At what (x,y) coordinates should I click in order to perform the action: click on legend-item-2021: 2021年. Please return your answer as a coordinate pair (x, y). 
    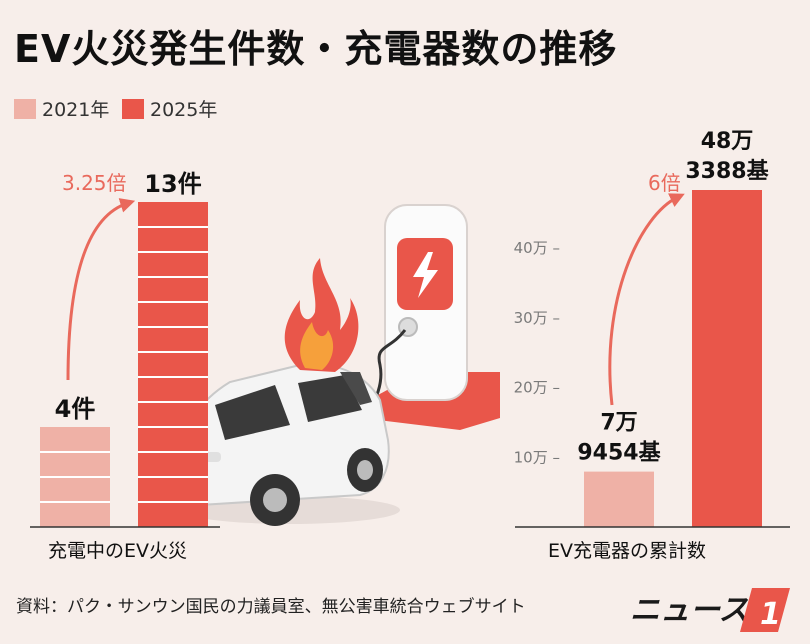
    Looking at the image, I should click on (61, 108).